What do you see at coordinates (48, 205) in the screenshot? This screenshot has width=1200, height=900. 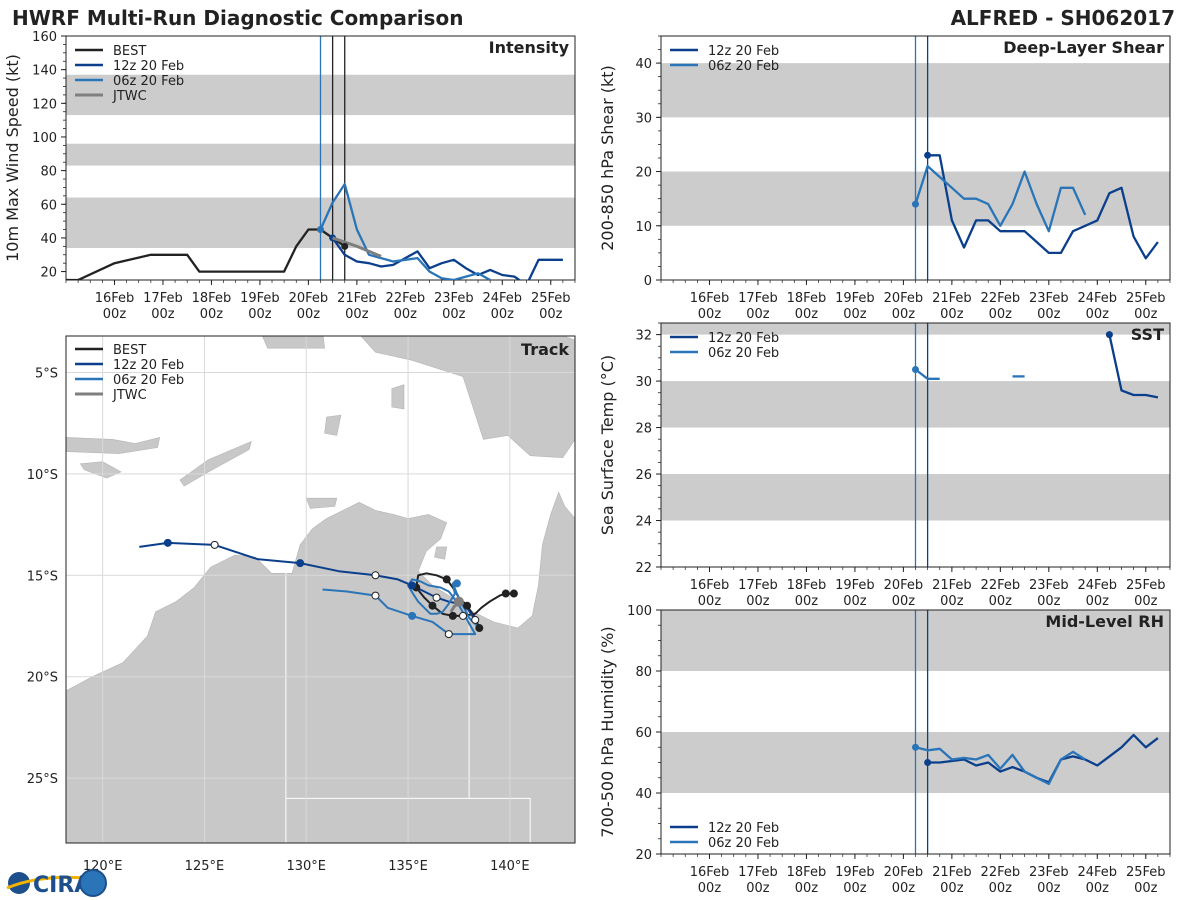 I see `intensity-ytick-label: 60` at bounding box center [48, 205].